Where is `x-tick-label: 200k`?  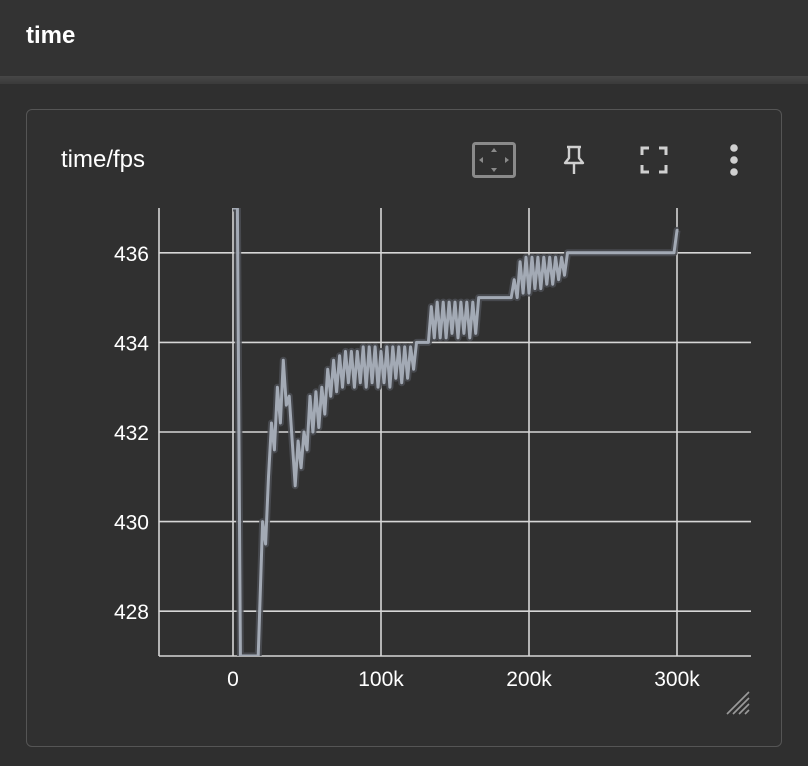 x-tick-label: 200k is located at coordinates (529, 679).